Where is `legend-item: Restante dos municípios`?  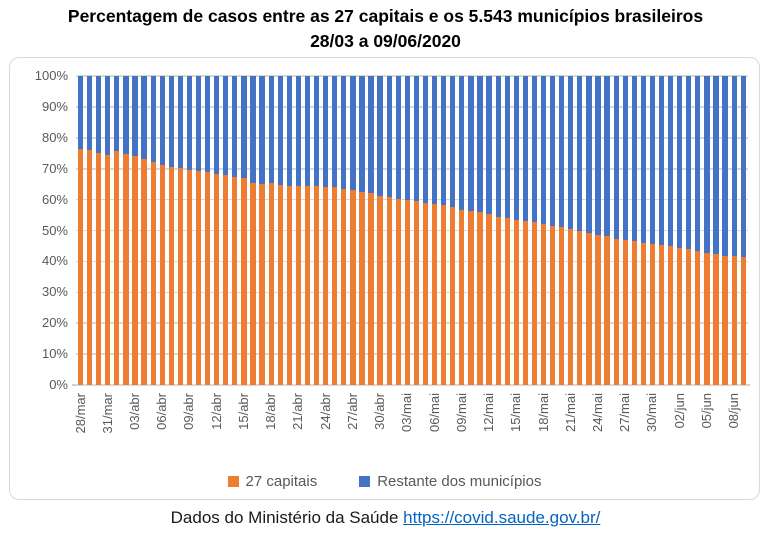
legend-item: Restante dos municípios is located at coordinates (450, 481).